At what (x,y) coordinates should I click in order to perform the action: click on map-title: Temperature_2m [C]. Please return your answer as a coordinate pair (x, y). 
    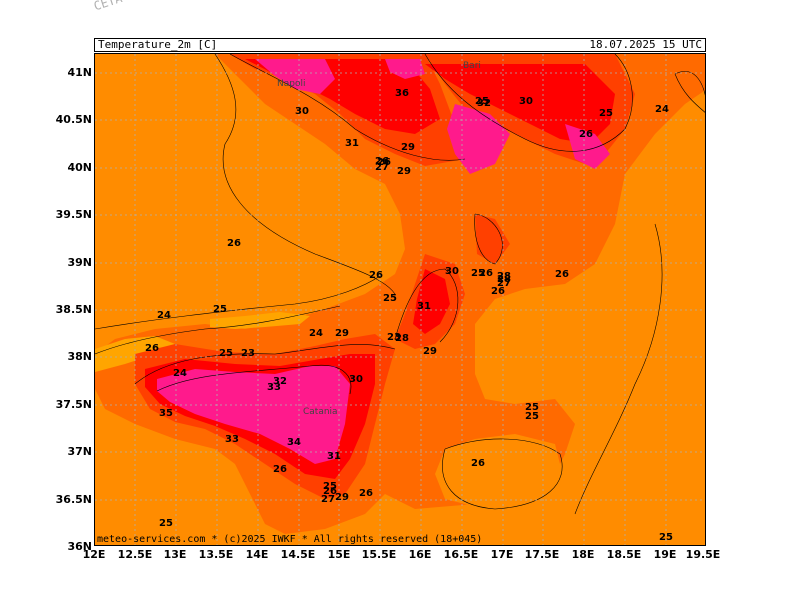
    Looking at the image, I should click on (158, 44).